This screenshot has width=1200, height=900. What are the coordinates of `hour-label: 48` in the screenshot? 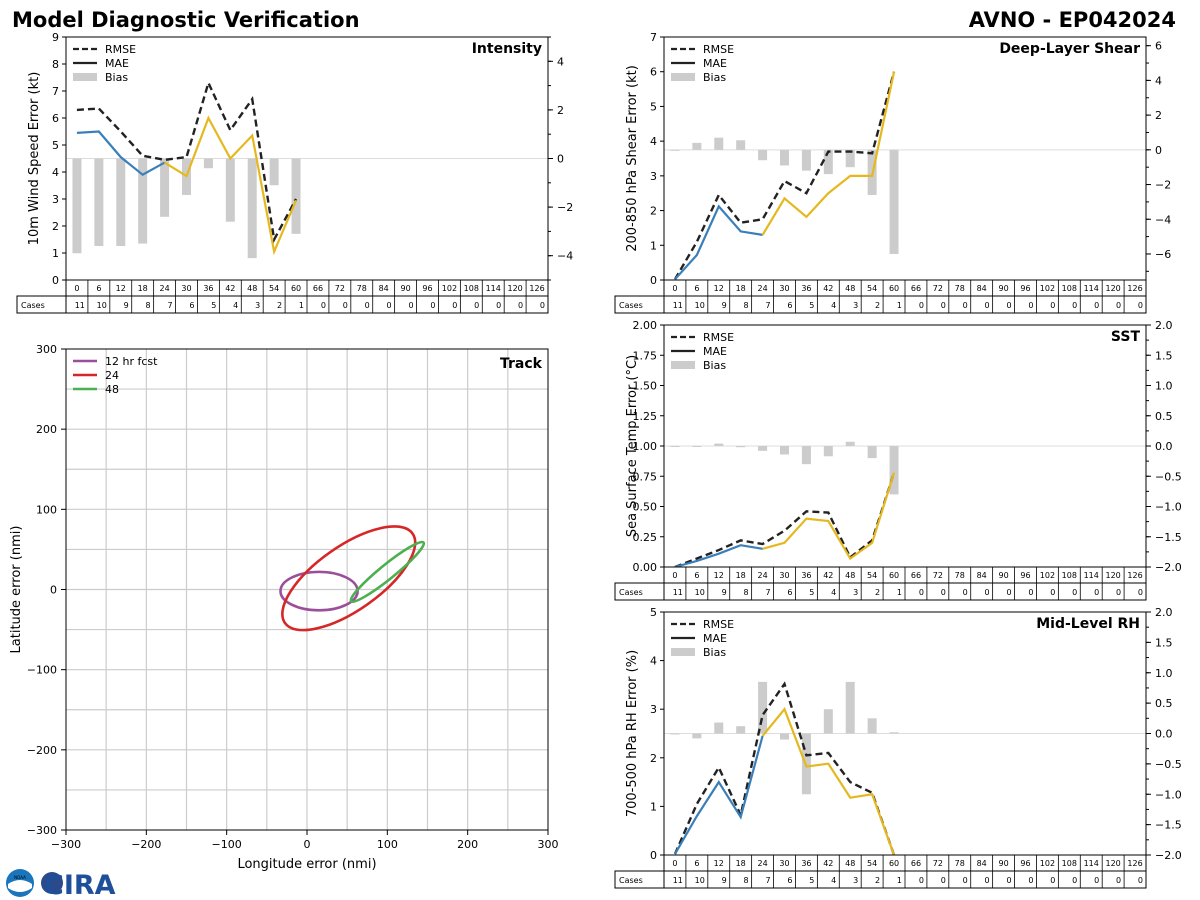 It's located at (850, 288).